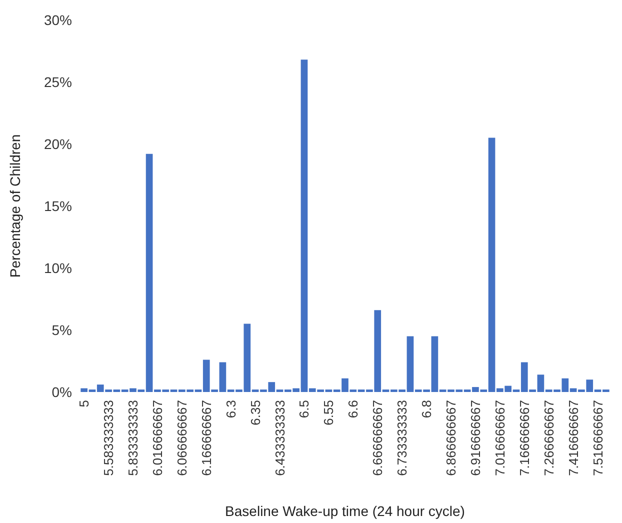 The width and height of the screenshot is (622, 523). I want to click on x-tick-label: 6.5, so click(304, 409).